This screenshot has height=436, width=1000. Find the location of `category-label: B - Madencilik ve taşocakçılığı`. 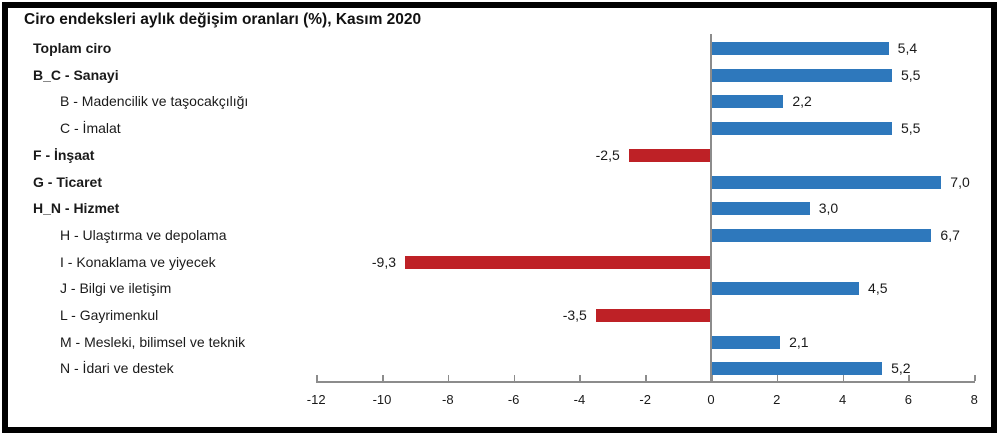

category-label: B - Madencilik ve taşocakçılığı is located at coordinates (154, 101).